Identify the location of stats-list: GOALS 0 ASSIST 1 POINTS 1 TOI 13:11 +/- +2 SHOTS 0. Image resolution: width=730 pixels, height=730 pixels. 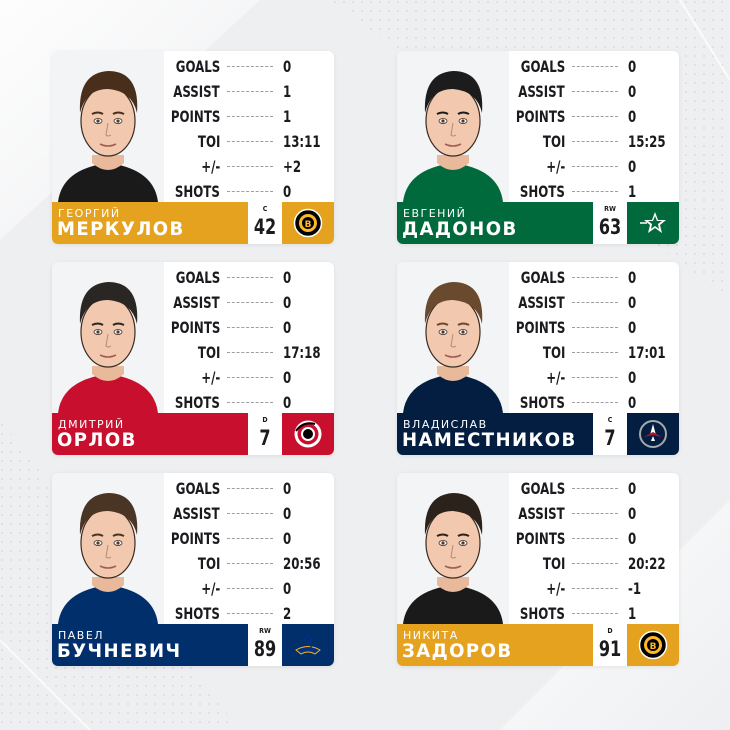
(250, 130).